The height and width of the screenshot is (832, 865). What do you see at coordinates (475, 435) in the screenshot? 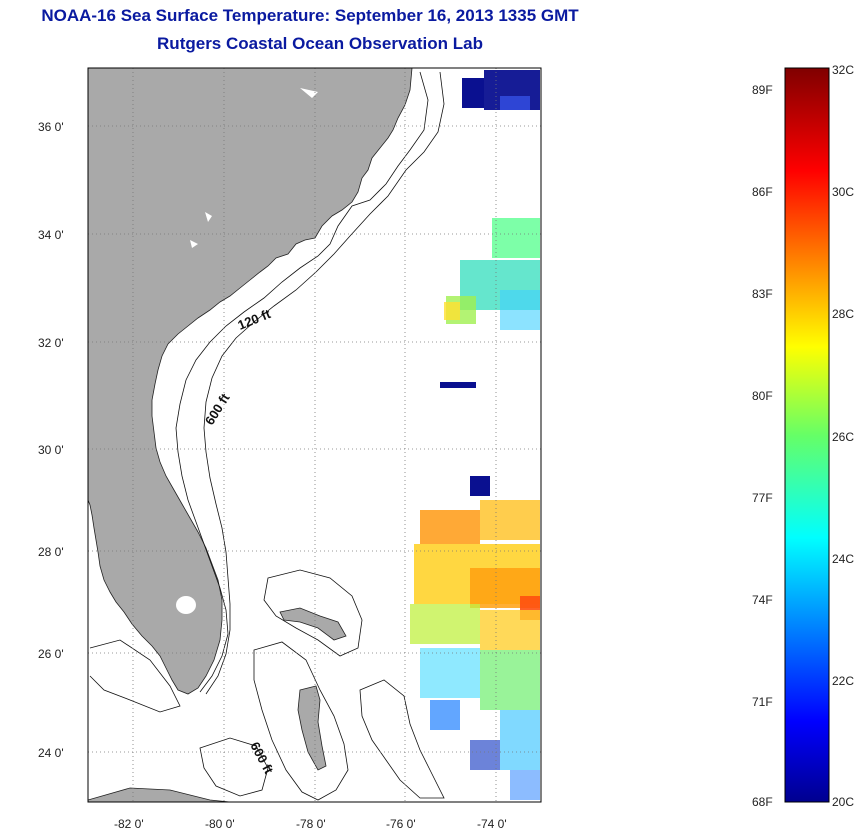
I see `sst-data` at bounding box center [475, 435].